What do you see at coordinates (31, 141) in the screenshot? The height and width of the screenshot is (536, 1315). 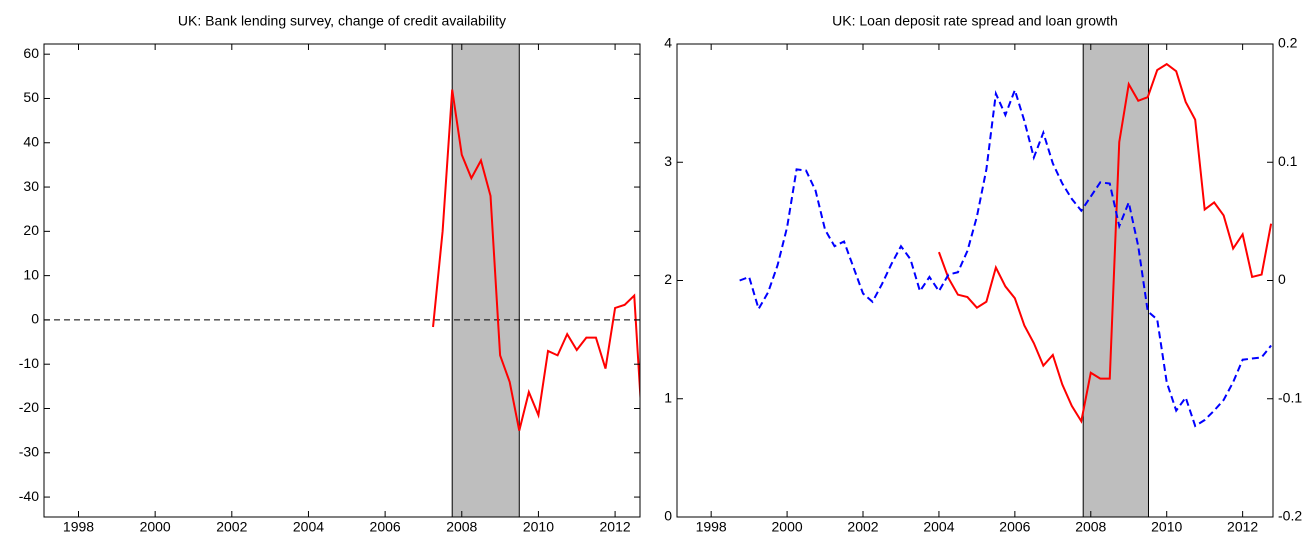 I see `y-tick-label: 40` at bounding box center [31, 141].